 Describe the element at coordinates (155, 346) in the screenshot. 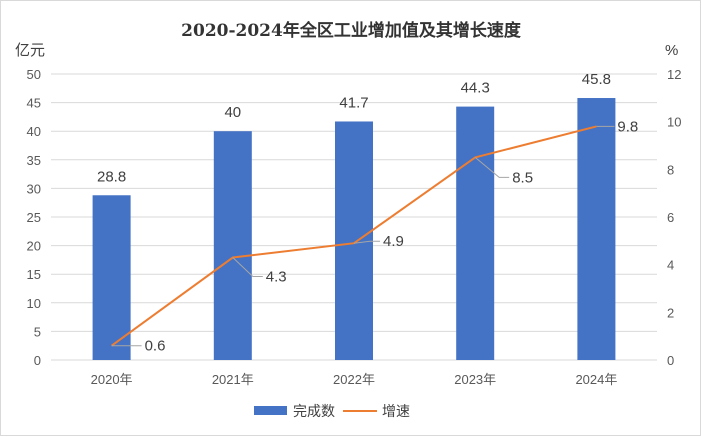

I see `line-data-label: 0.6` at that location.